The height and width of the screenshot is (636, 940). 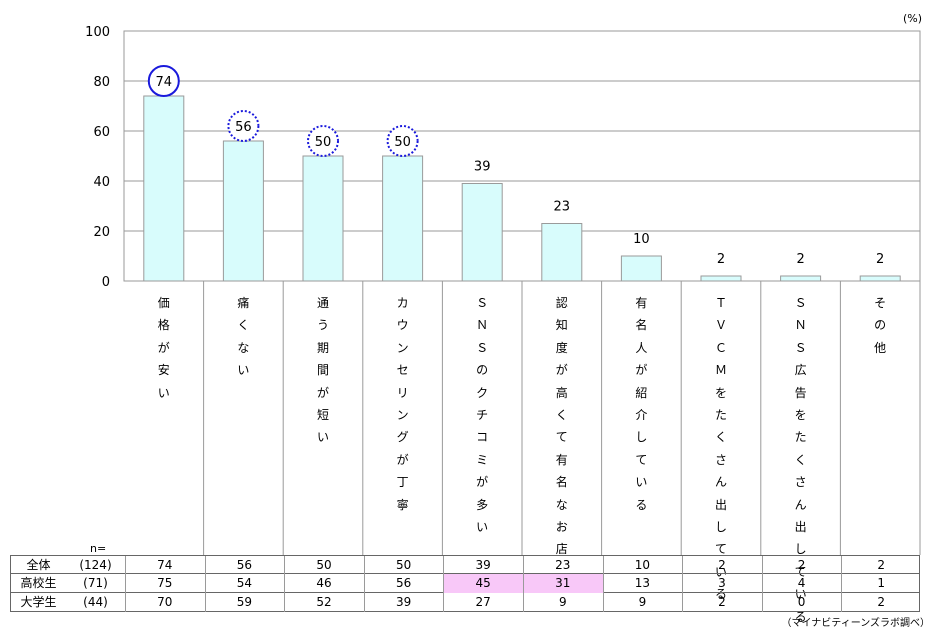 What do you see at coordinates (720, 449) in the screenshot?
I see `category-label-7: ＴＶＣＭをたくさん出している` at bounding box center [720, 449].